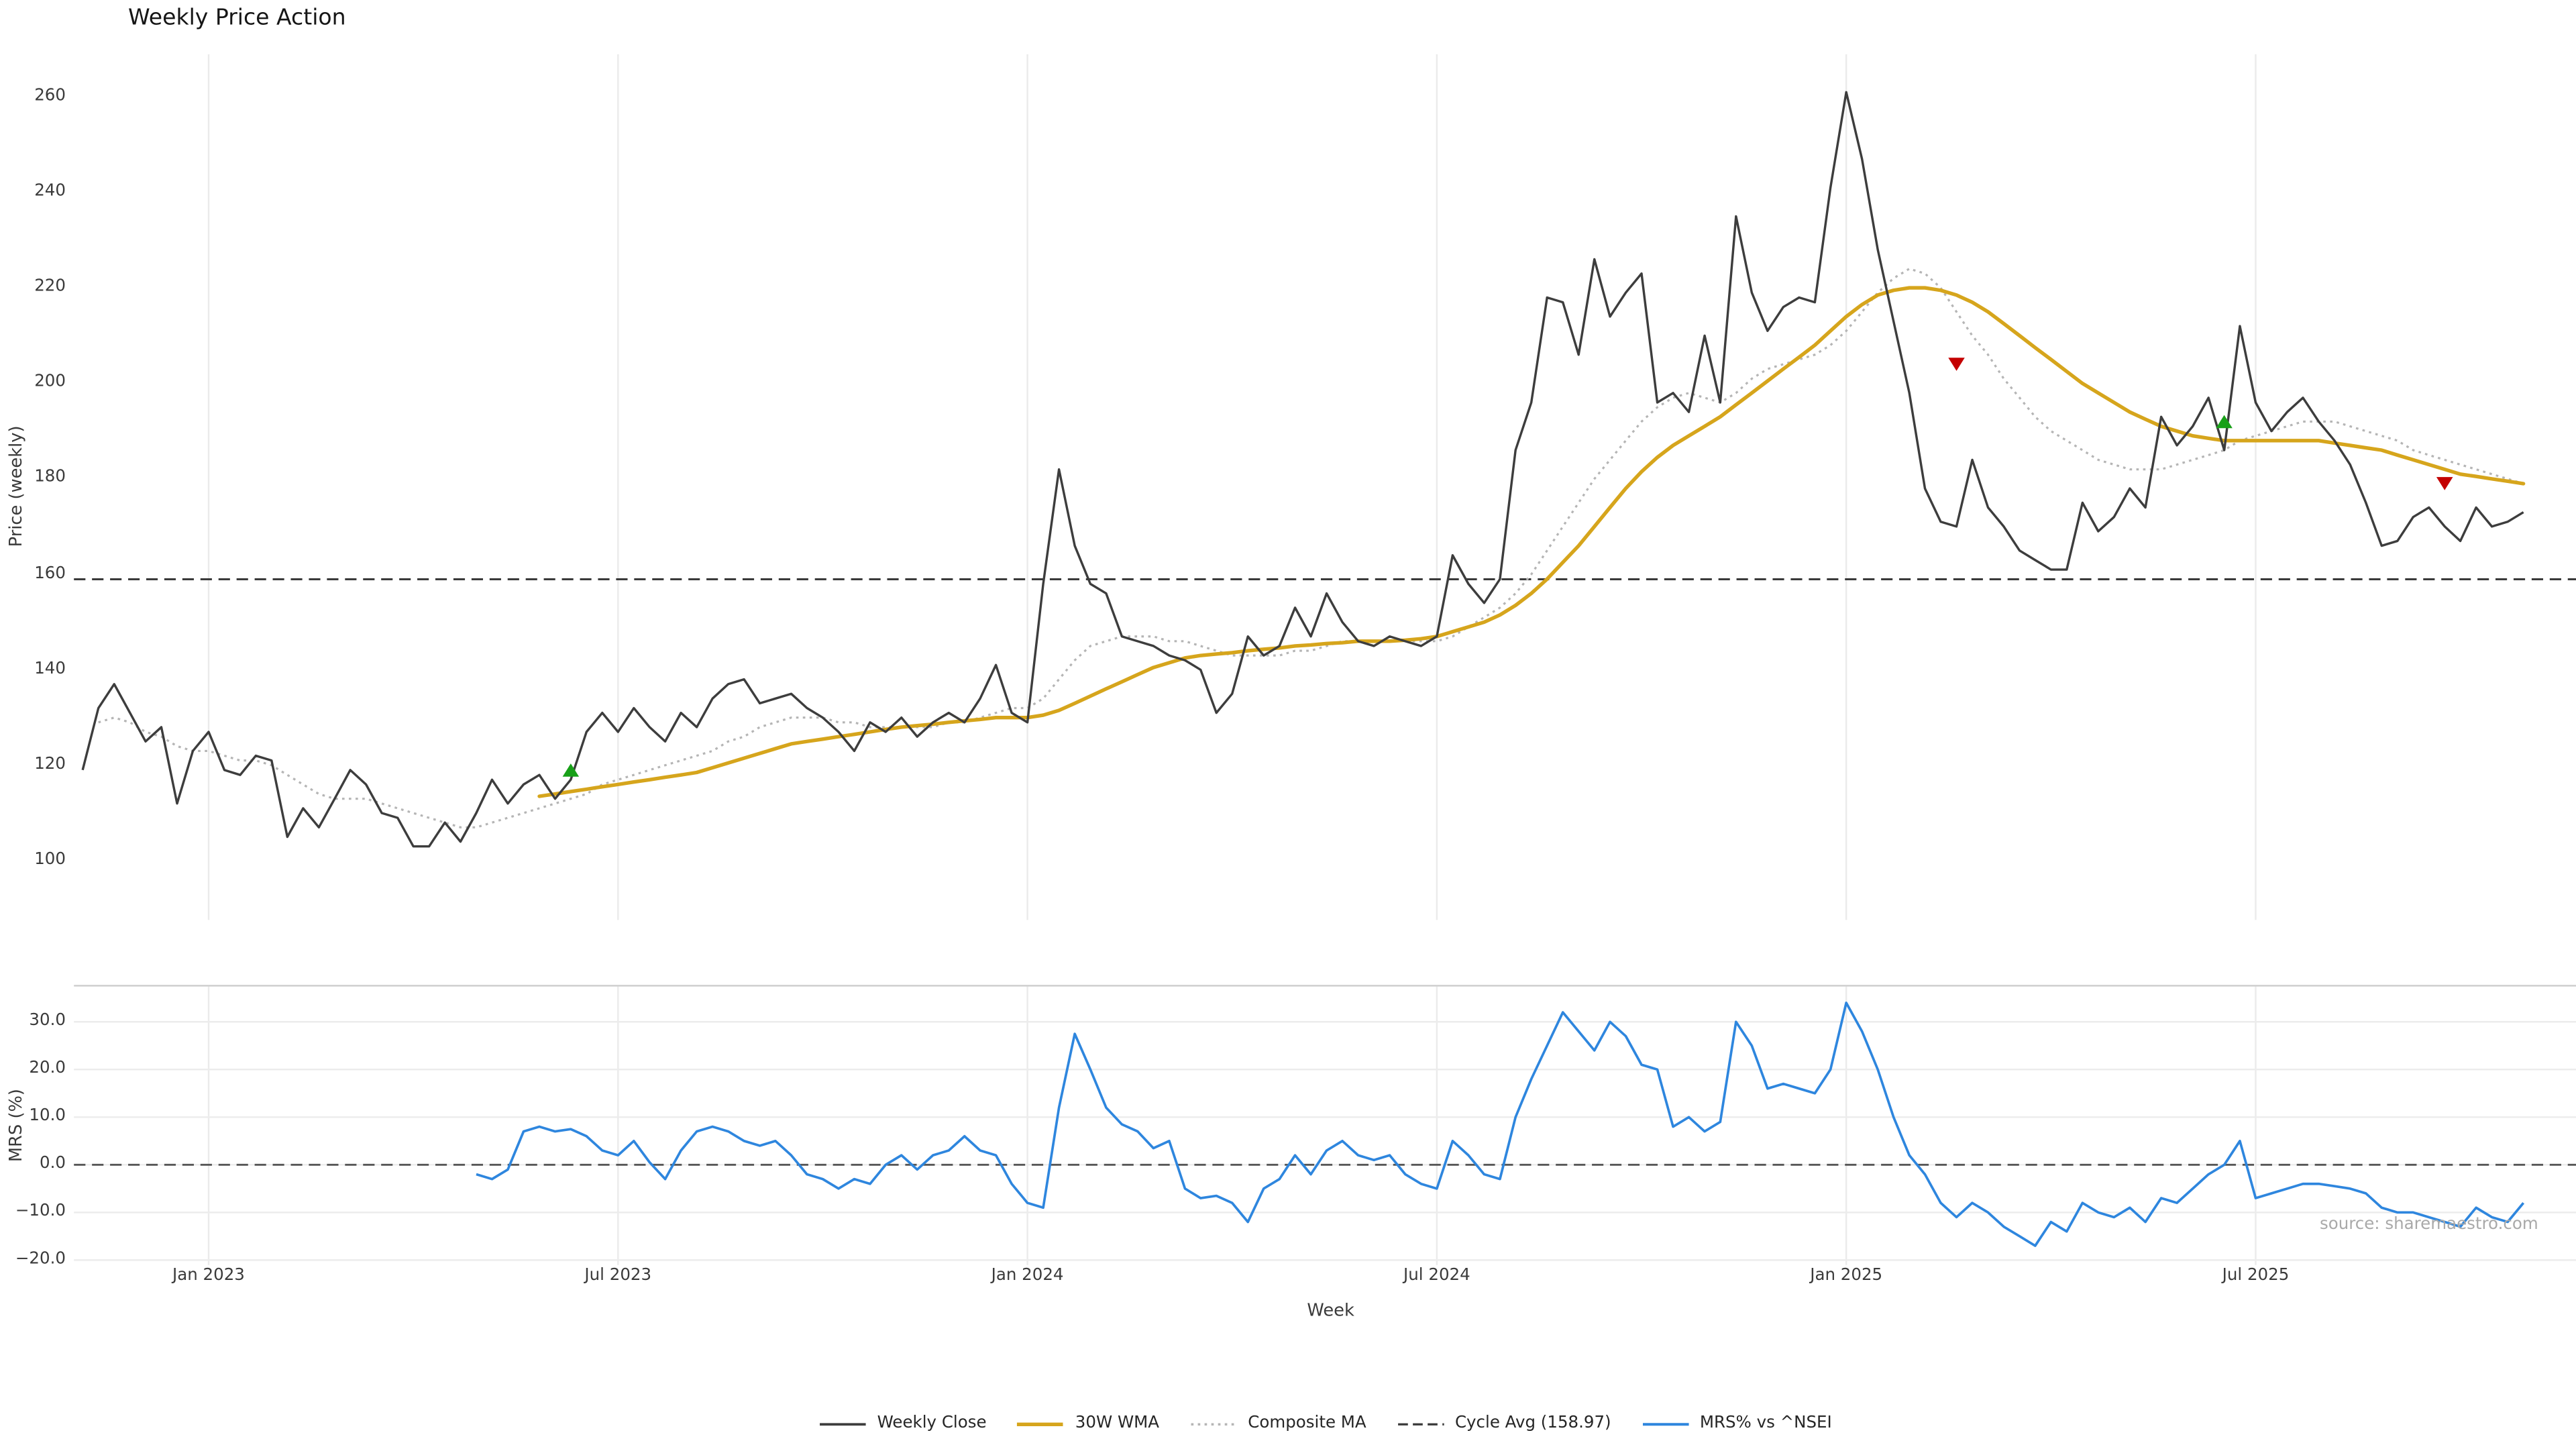  Describe the element at coordinates (932, 1423) in the screenshot. I see `legend-label: Weekly Close` at that location.